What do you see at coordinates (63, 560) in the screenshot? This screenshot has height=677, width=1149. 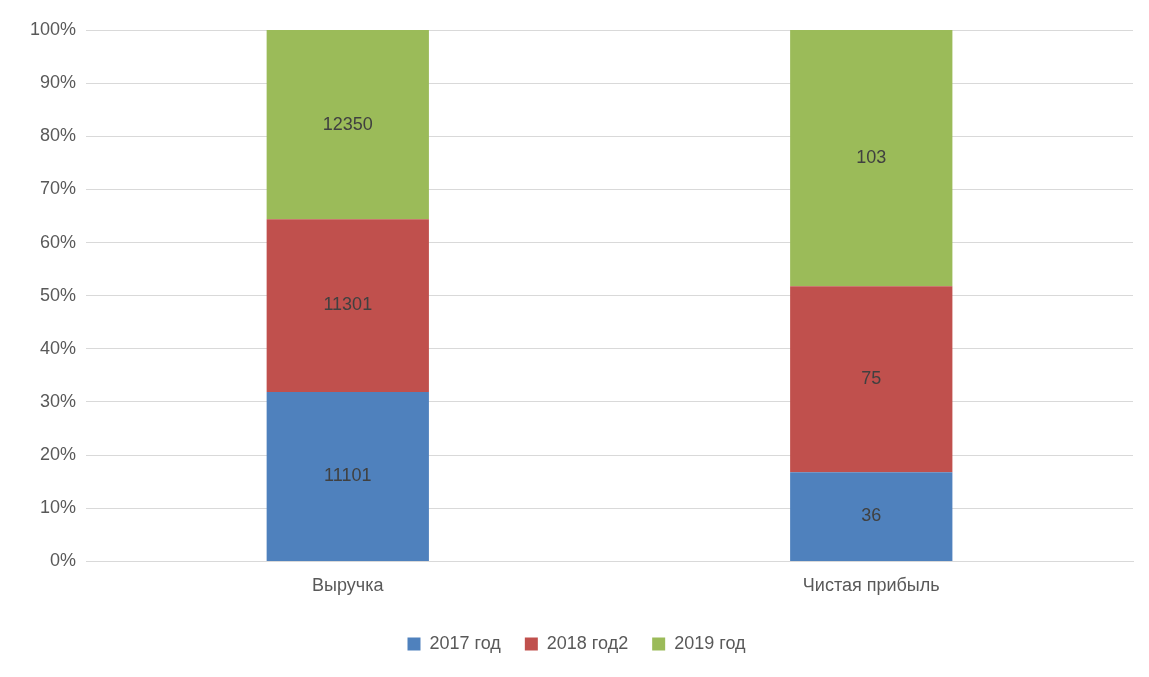 I see `y-tick-label: 0%` at bounding box center [63, 560].